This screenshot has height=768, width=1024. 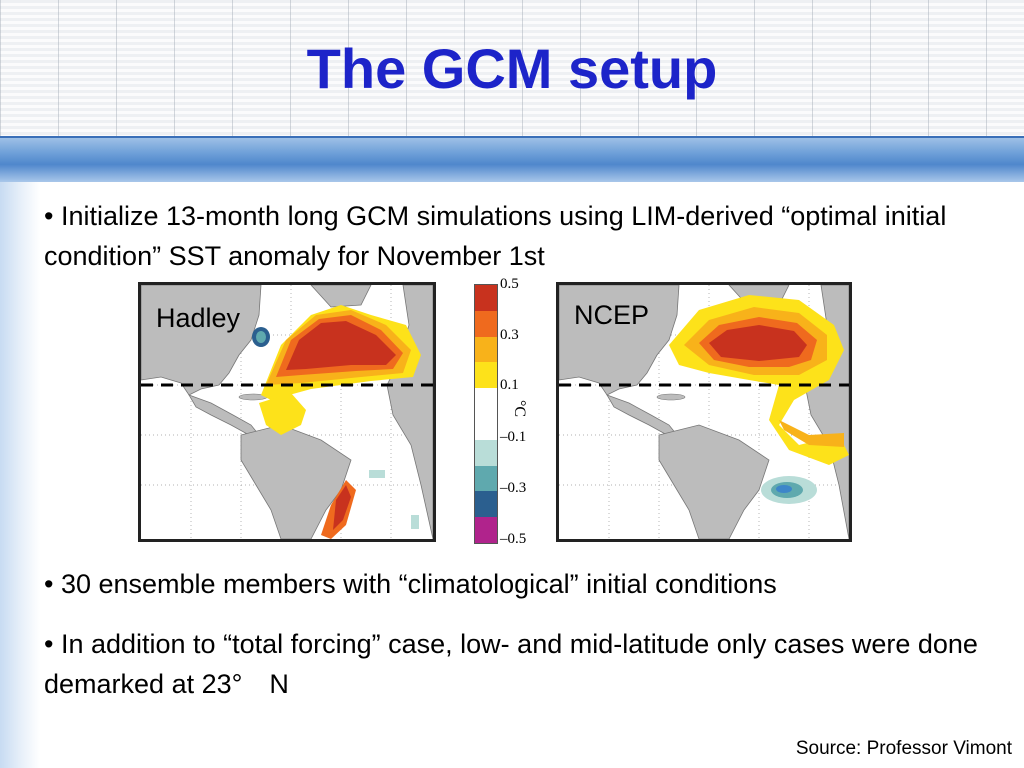 I want to click on map-ncep-graphic, so click(x=704, y=412).